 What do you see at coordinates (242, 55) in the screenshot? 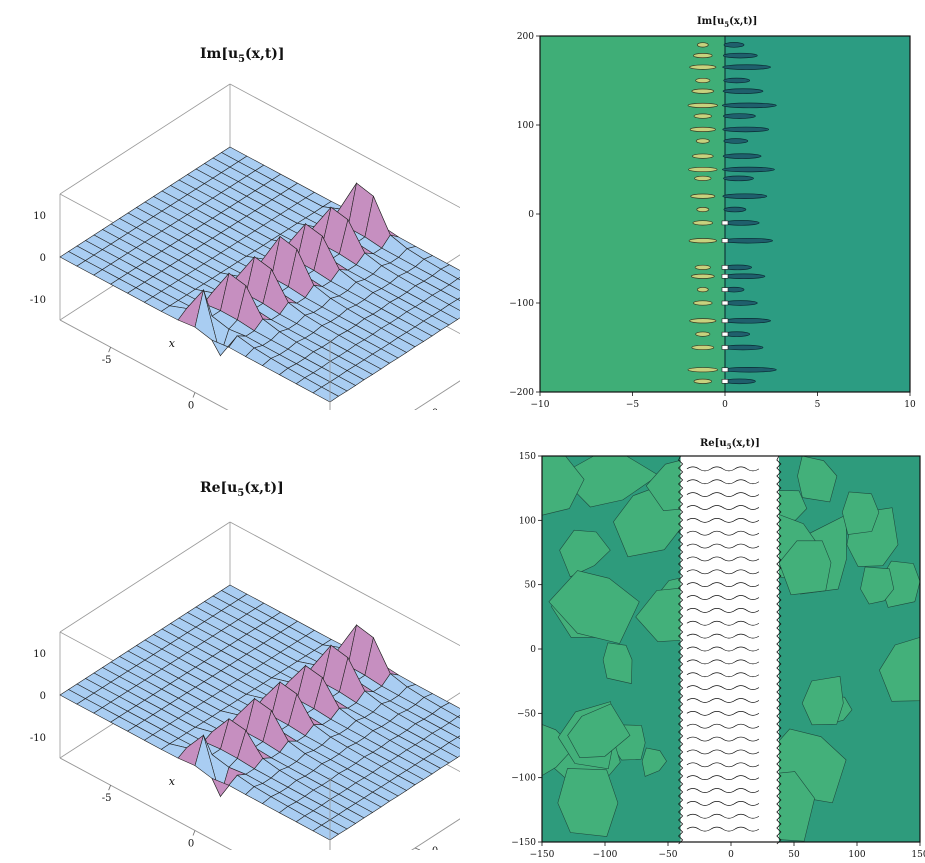
I see `im-surface-title: Im[u5(x,t)]` at bounding box center [242, 55].